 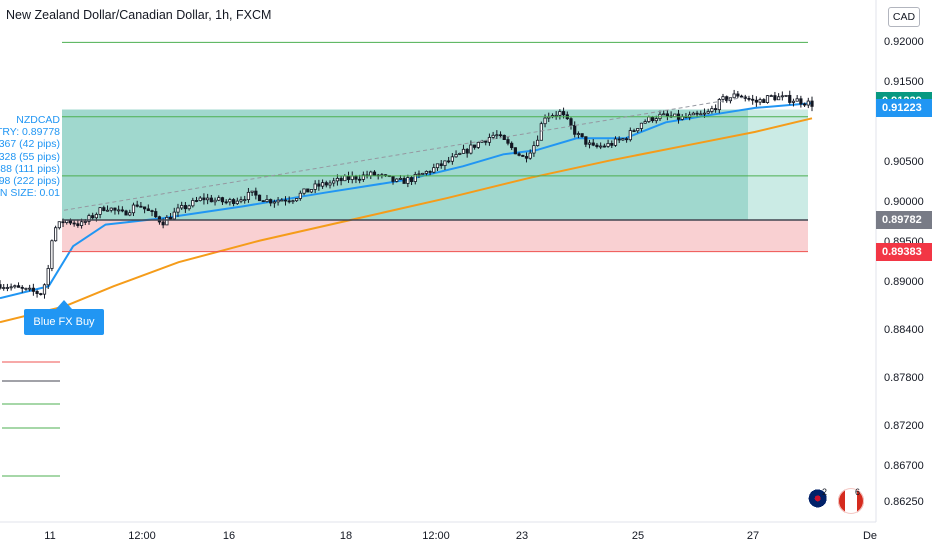 What do you see at coordinates (778, 164) in the screenshot?
I see `take-profit-zone-projection` at bounding box center [778, 164].